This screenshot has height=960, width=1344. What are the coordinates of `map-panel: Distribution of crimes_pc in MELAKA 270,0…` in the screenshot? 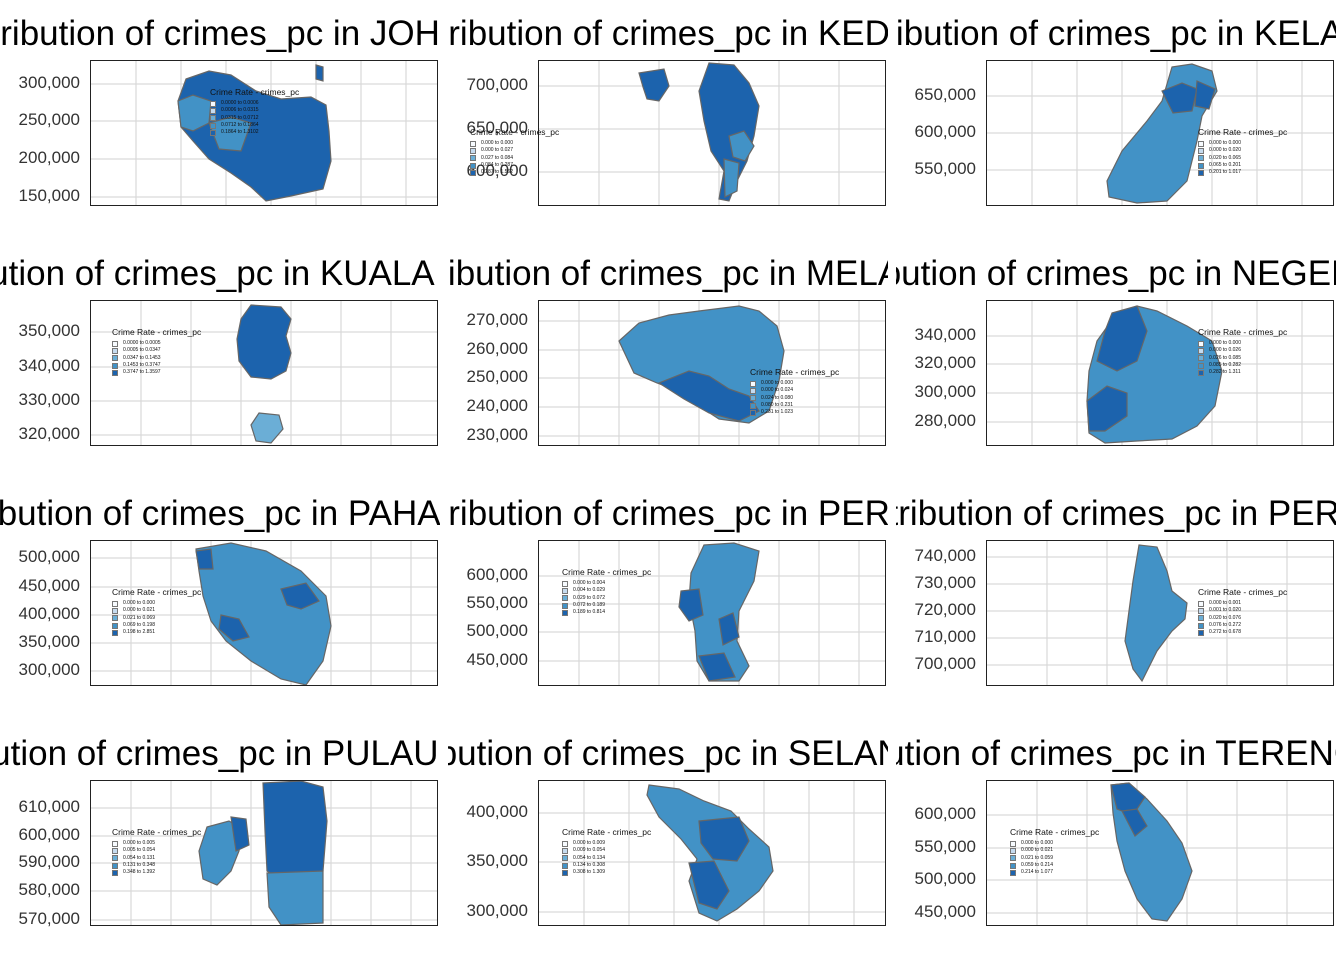 It's located at (672, 360).